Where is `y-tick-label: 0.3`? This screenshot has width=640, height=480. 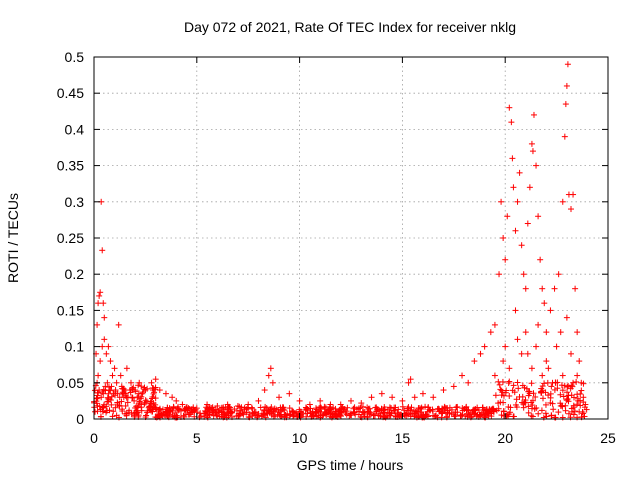 y-tick-label: 0.3 is located at coordinates (75, 202).